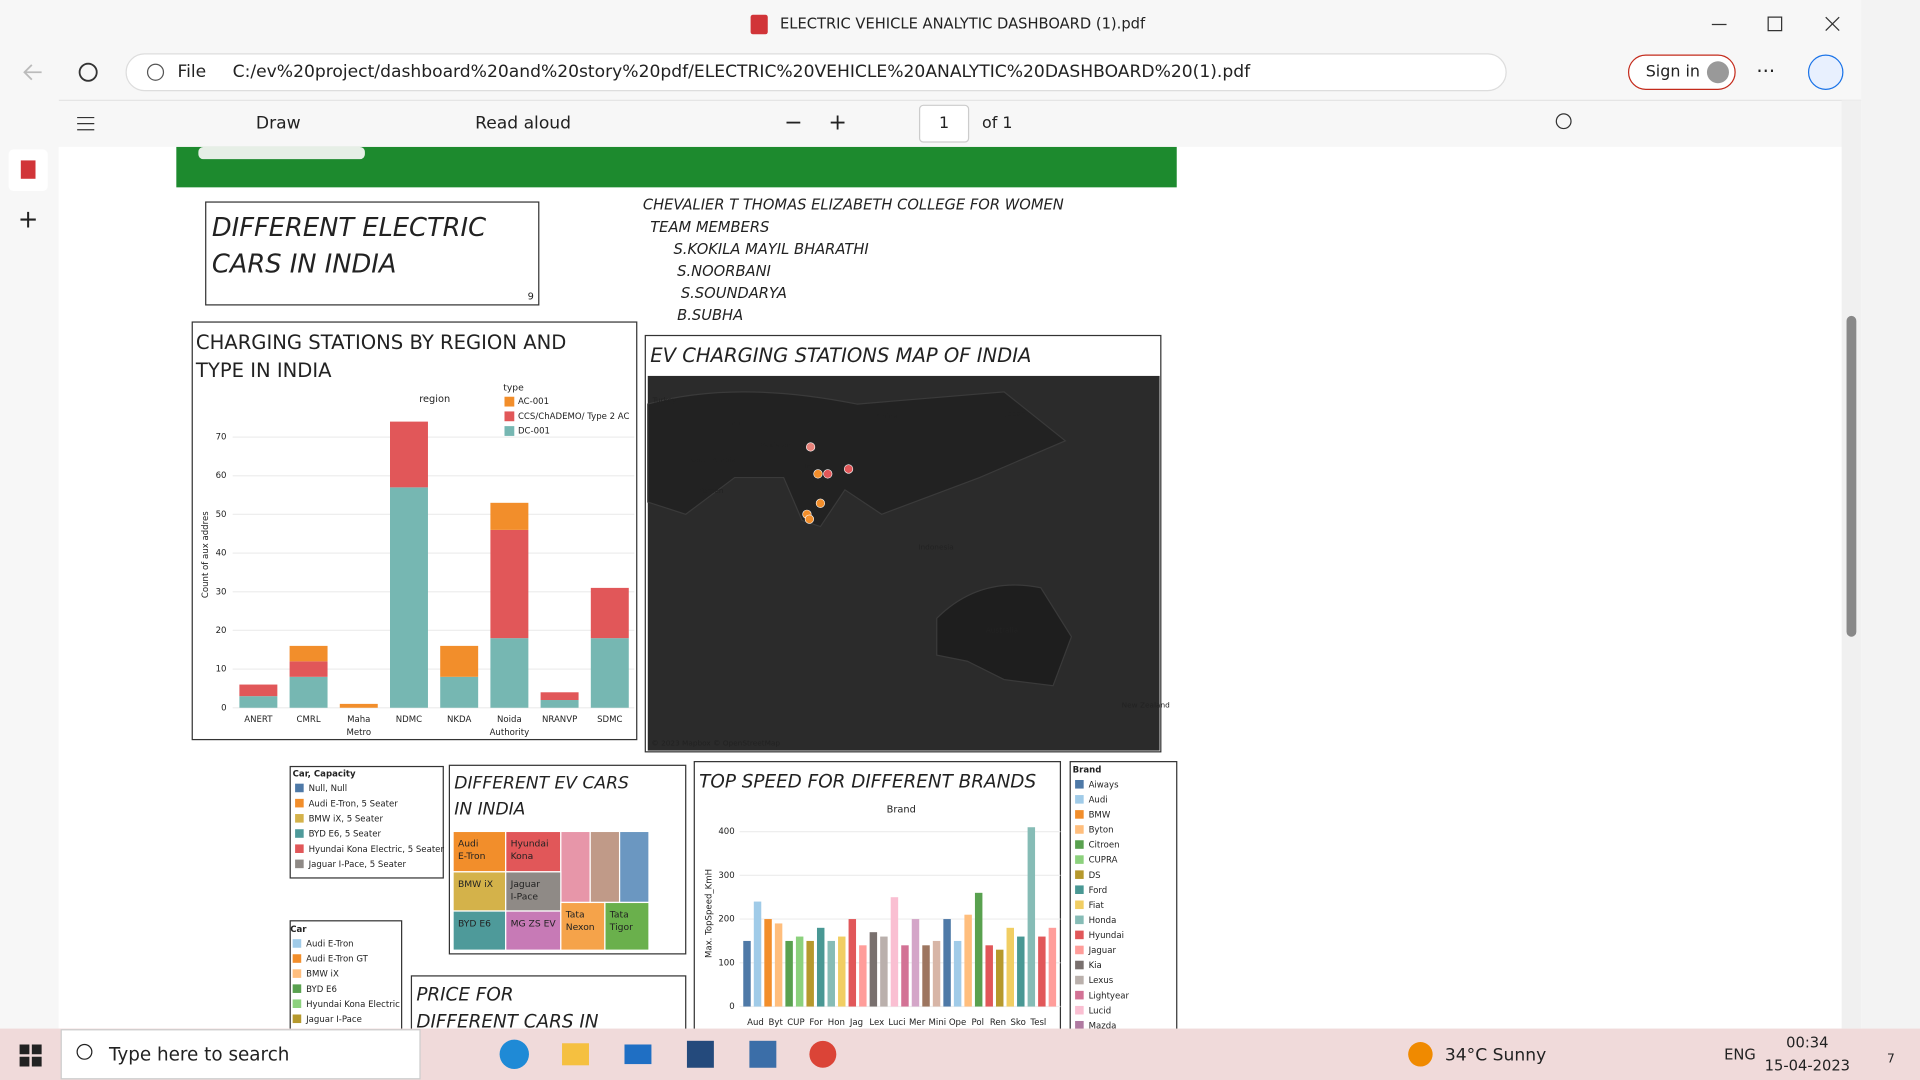  I want to click on map-credit: © 2023 Mapbox © OpenStreetMap, so click(715, 742).